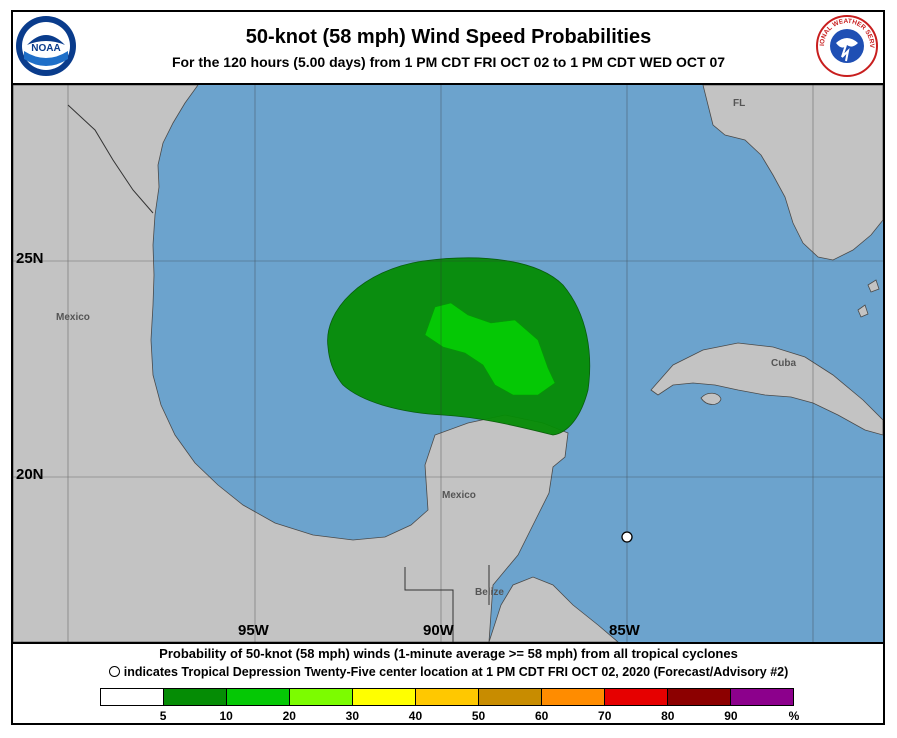 Image resolution: width=897 pixels, height=738 pixels. Describe the element at coordinates (459, 495) in the screenshot. I see `place-label-mexico-yucatan: Mexico` at that location.